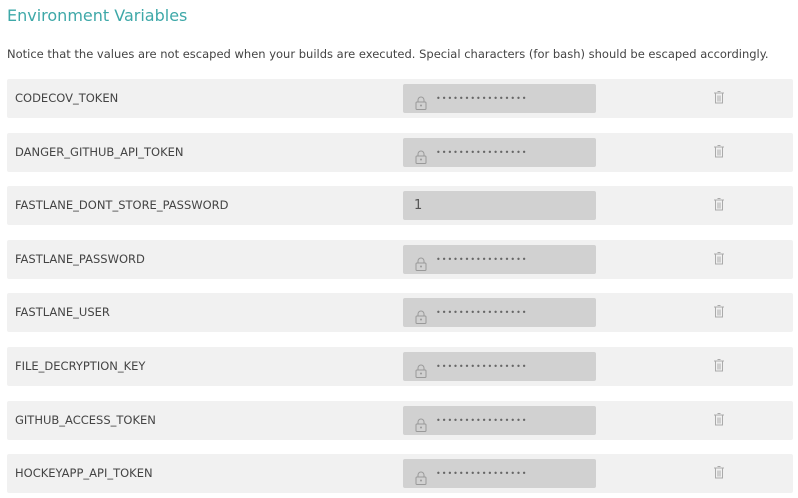  Describe the element at coordinates (400, 366) in the screenshot. I see `env-var-row: FILE_DECRYPTION_KEY ••••••••••••••••` at that location.